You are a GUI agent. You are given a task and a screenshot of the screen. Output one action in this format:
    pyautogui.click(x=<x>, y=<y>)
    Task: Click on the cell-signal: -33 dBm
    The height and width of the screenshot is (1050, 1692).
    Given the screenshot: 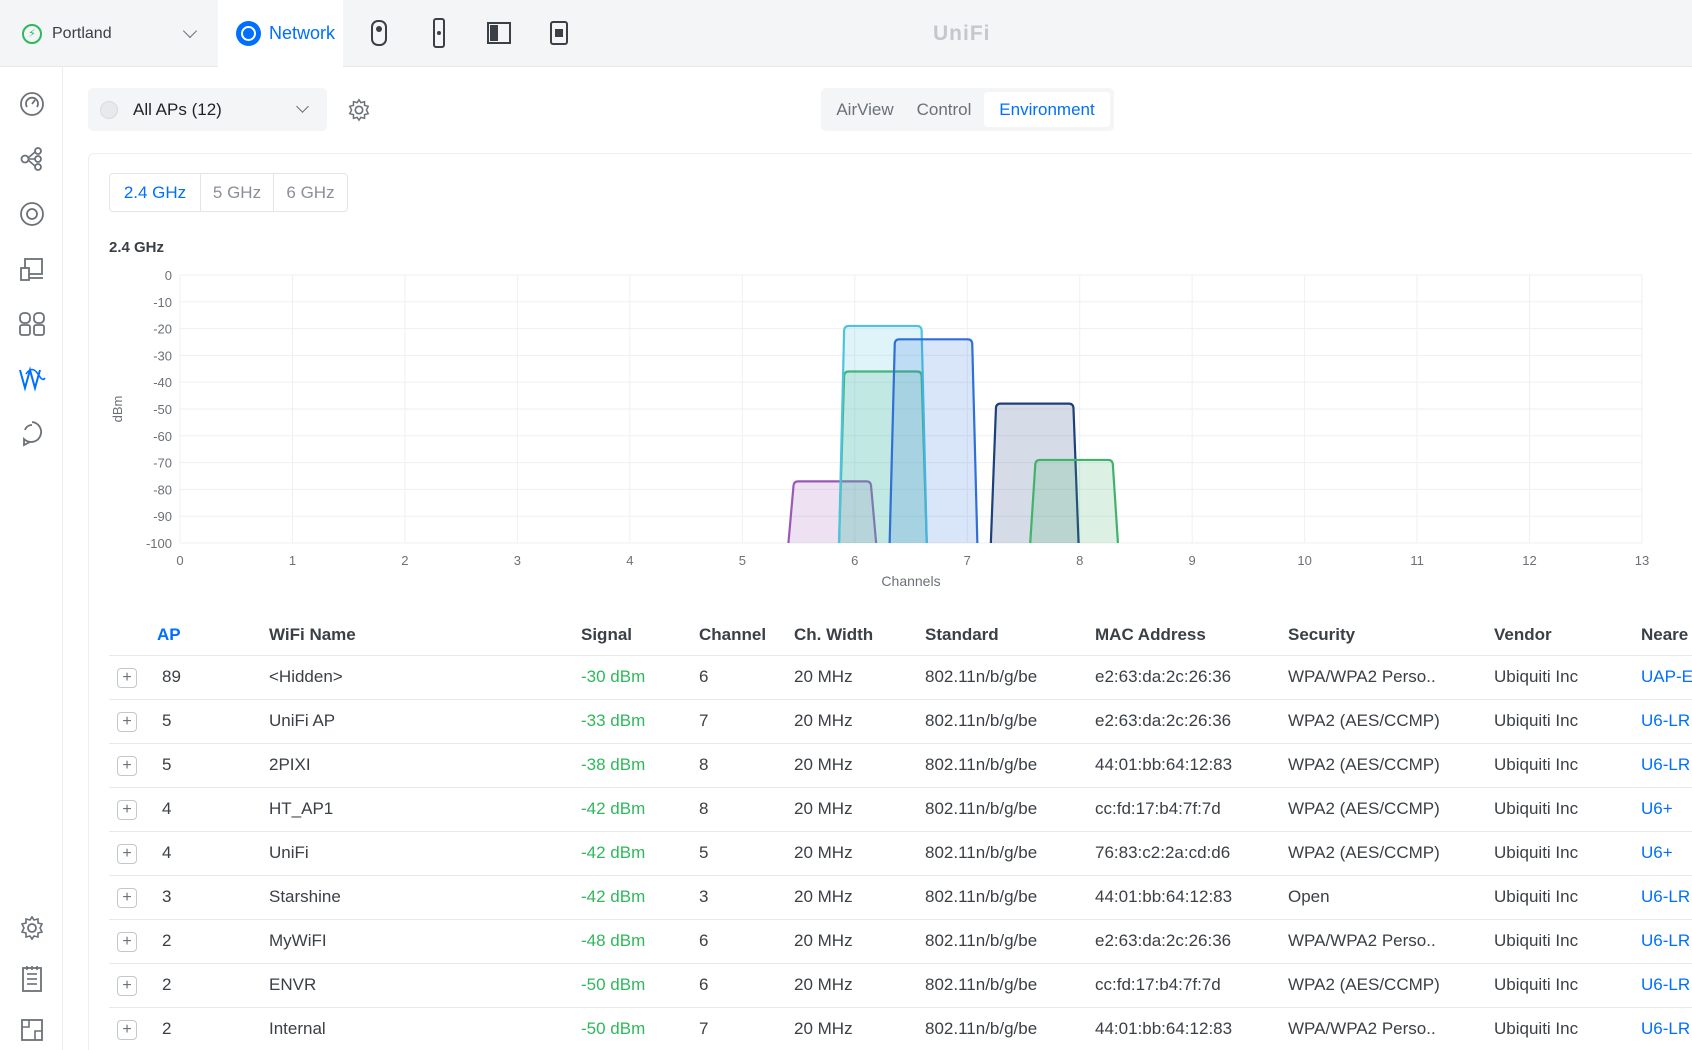 What is the action you would take?
    pyautogui.click(x=613, y=720)
    